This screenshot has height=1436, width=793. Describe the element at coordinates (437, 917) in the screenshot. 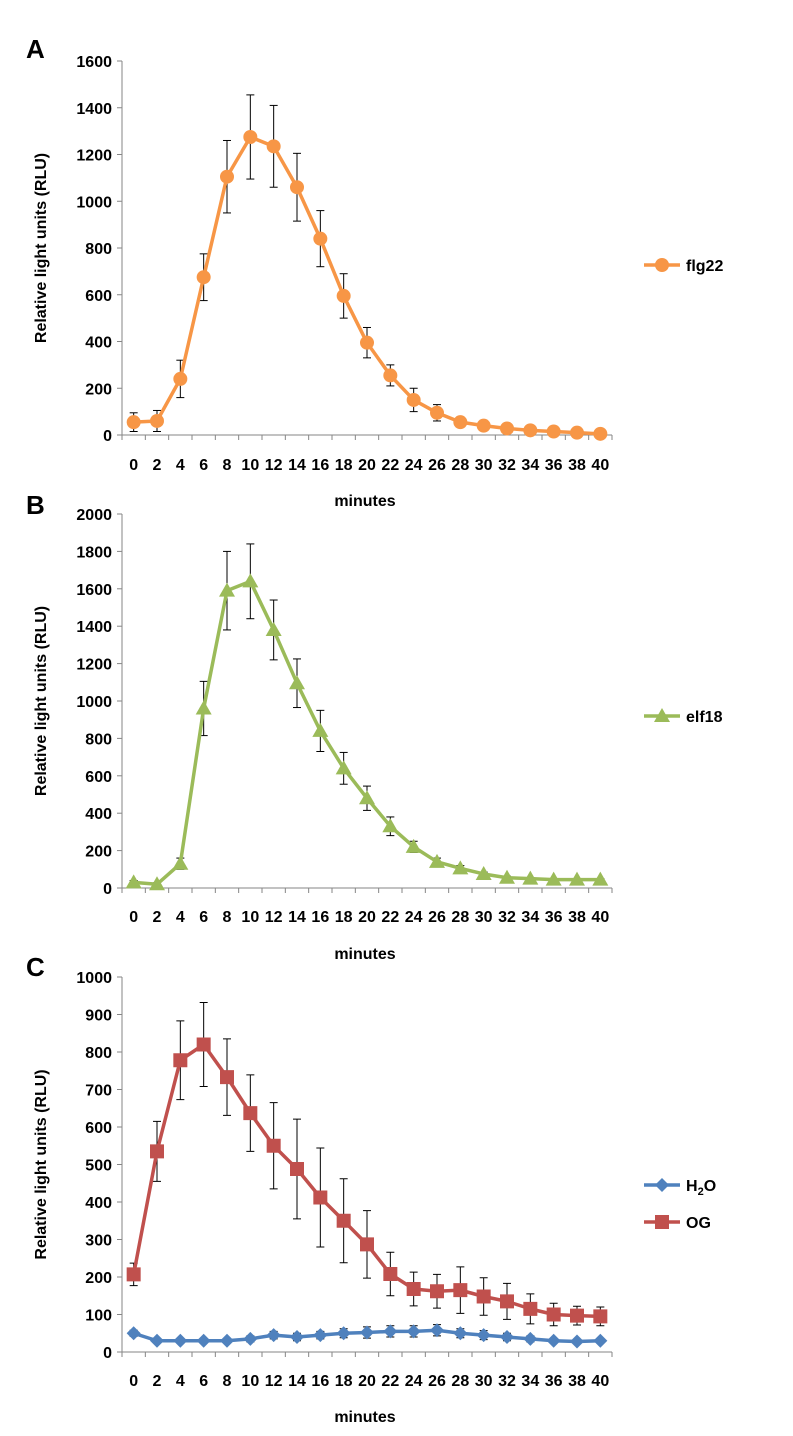

I see `x-tick-label: 26` at that location.